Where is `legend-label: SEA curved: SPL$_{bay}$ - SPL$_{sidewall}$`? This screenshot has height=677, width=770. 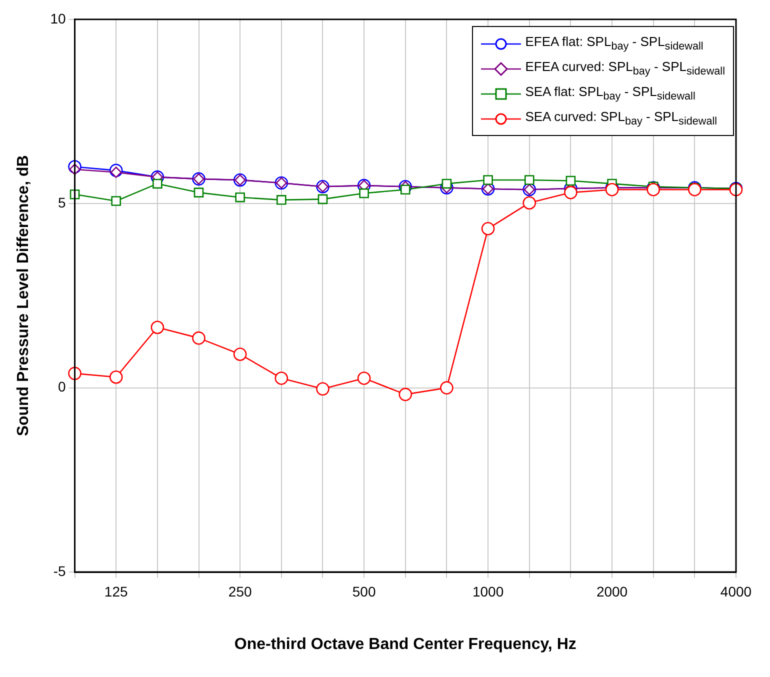
legend-label: SEA curved: SPL$_{bay}$ - SPL$_{sidewall}$ is located at coordinates (621, 118).